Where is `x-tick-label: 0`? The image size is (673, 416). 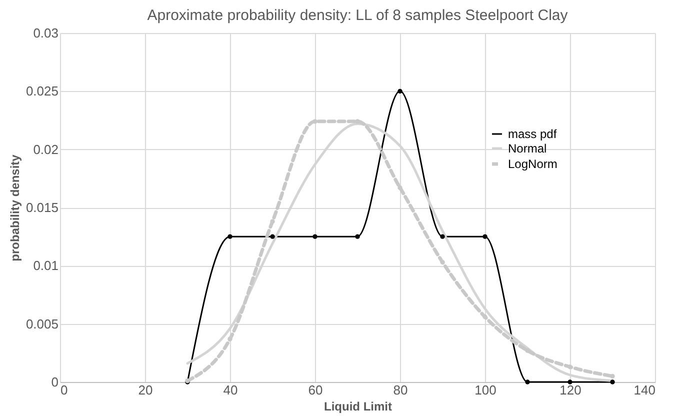
x-tick-label: 0 is located at coordinates (64, 390).